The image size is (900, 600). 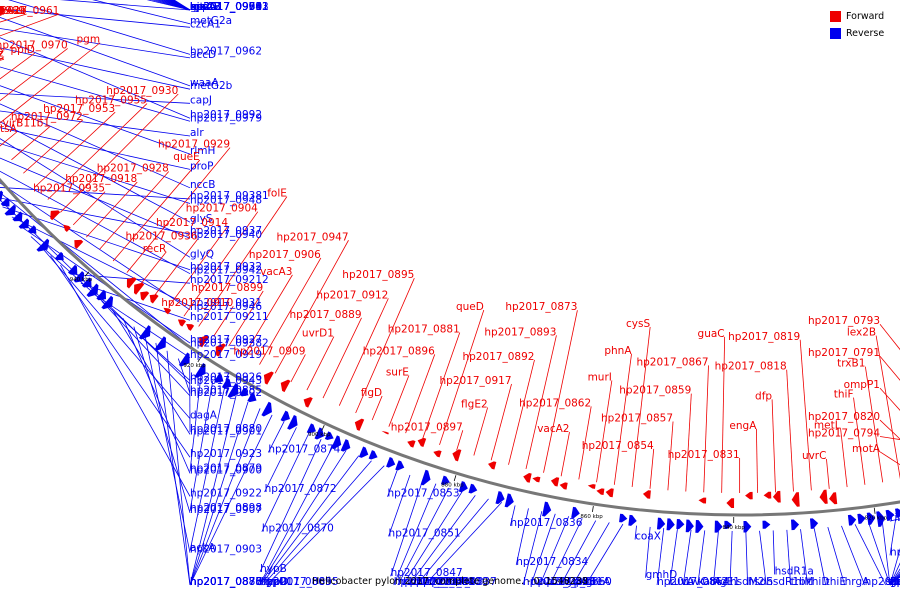 I want to click on gene-label: hp2017_0922, so click(x=226, y=493).